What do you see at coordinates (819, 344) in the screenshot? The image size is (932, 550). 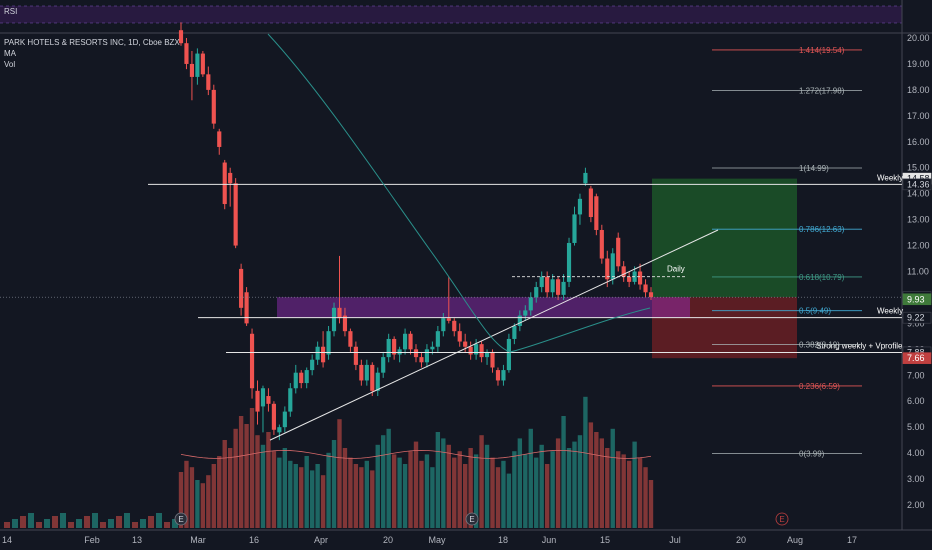 I see `fib-level-label: 0.382(8.19)` at bounding box center [819, 344].